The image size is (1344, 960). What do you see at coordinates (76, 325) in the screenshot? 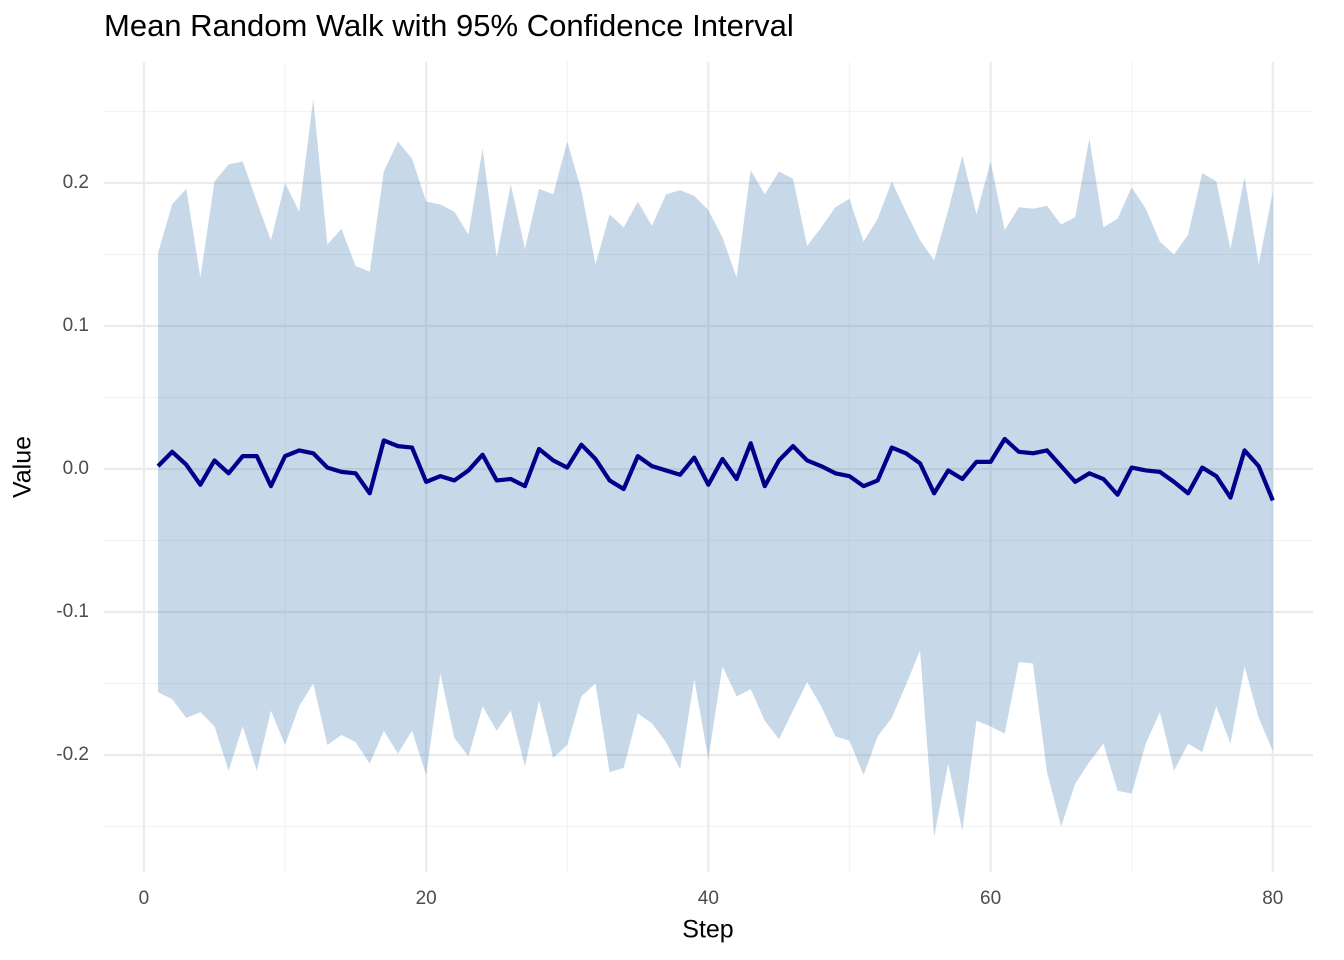
I see `y-tick-label: 0.1` at bounding box center [76, 325].